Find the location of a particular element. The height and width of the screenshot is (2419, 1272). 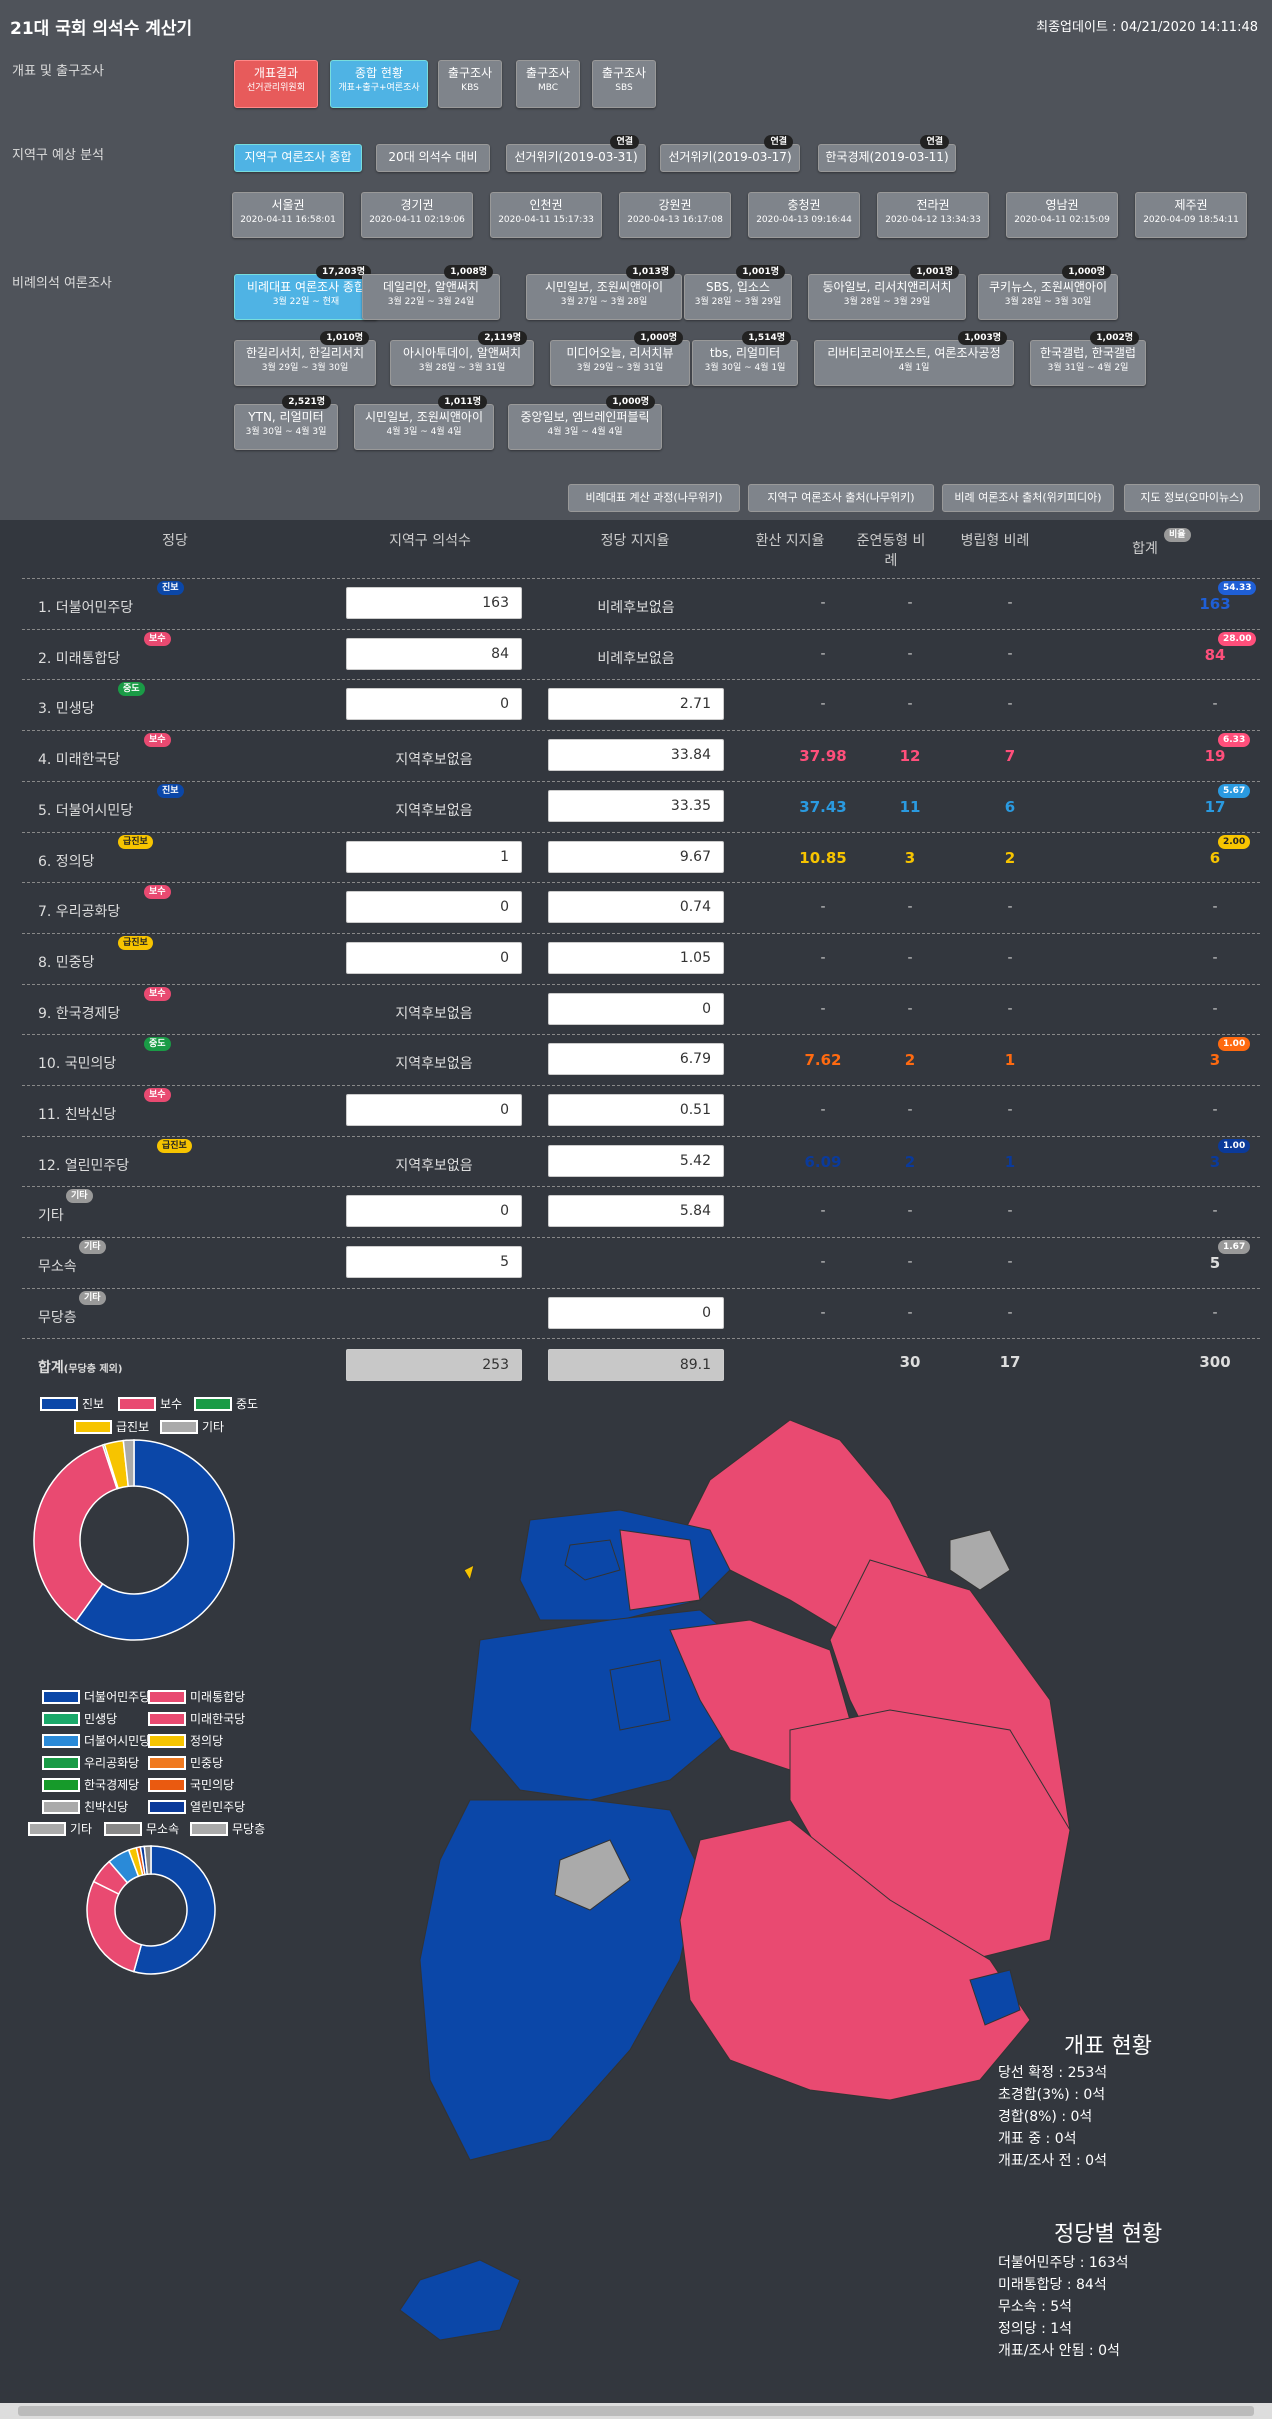

link-district-source: 지역구 여론조사 출처(나무위키) is located at coordinates (841, 498).